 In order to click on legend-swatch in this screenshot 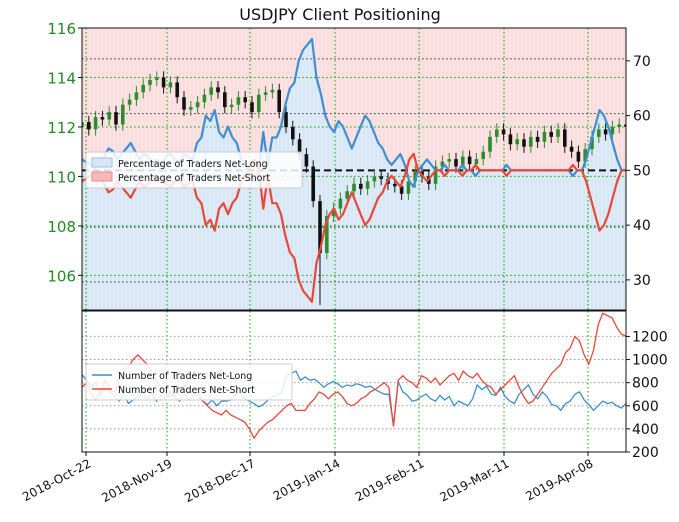, I will do `click(102, 176)`.